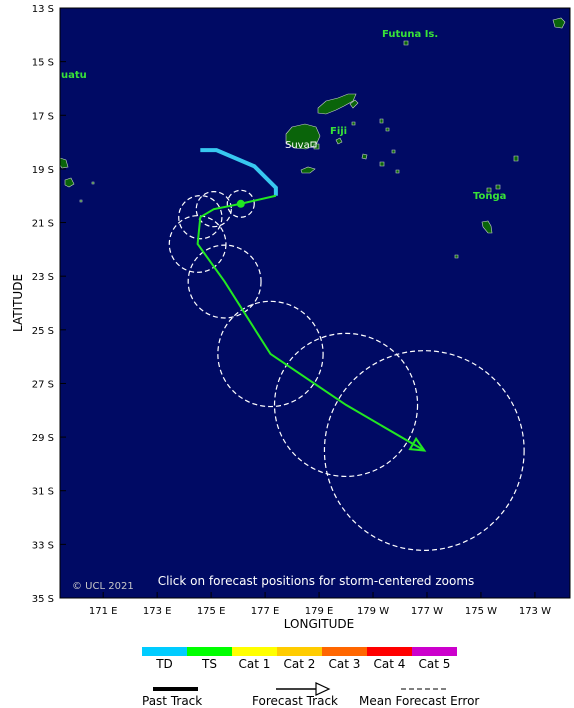 The height and width of the screenshot is (708, 574). What do you see at coordinates (265, 611) in the screenshot?
I see `lon-tick-label: 177 E` at bounding box center [265, 611].